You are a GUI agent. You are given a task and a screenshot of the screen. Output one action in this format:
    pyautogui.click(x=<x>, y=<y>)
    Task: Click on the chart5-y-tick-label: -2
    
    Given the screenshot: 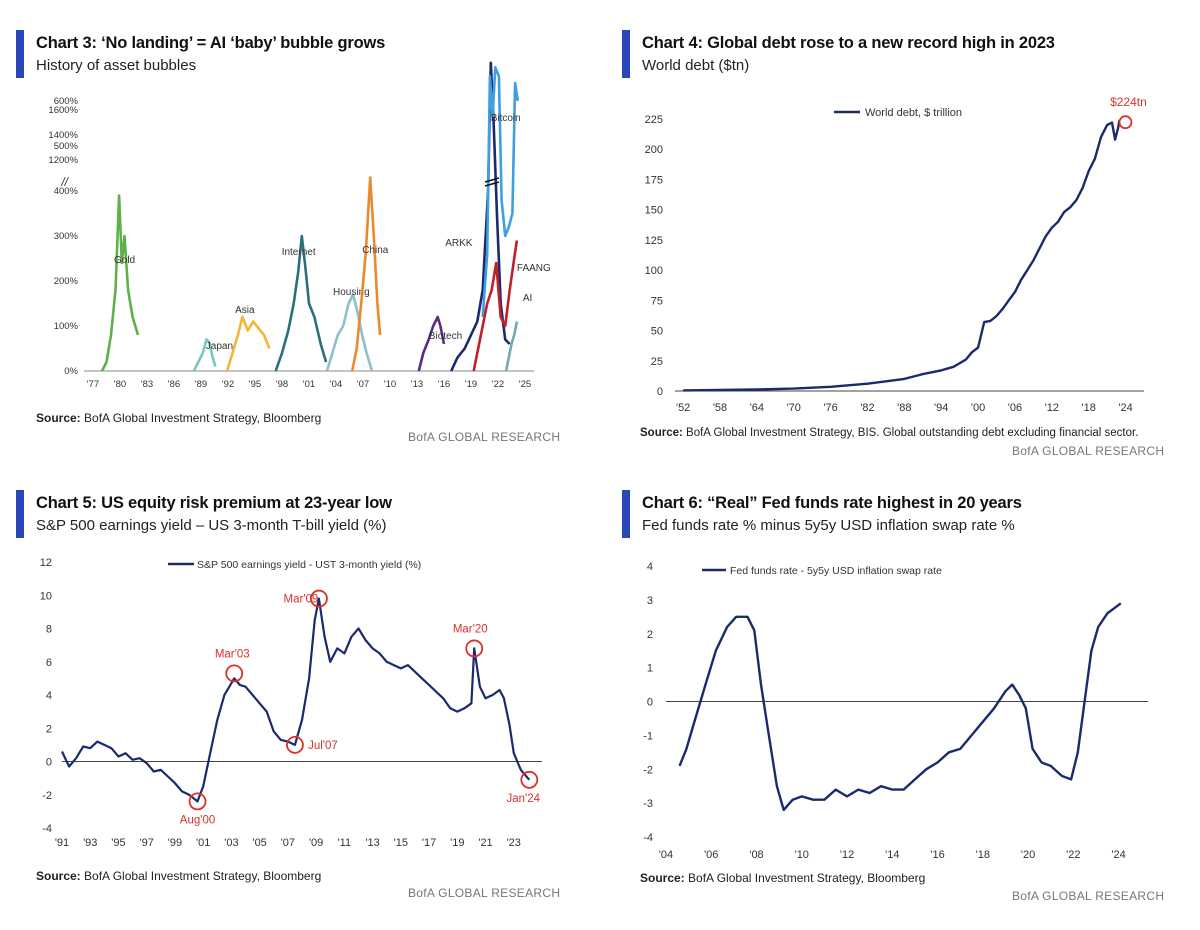 What is the action you would take?
    pyautogui.click(x=47, y=796)
    